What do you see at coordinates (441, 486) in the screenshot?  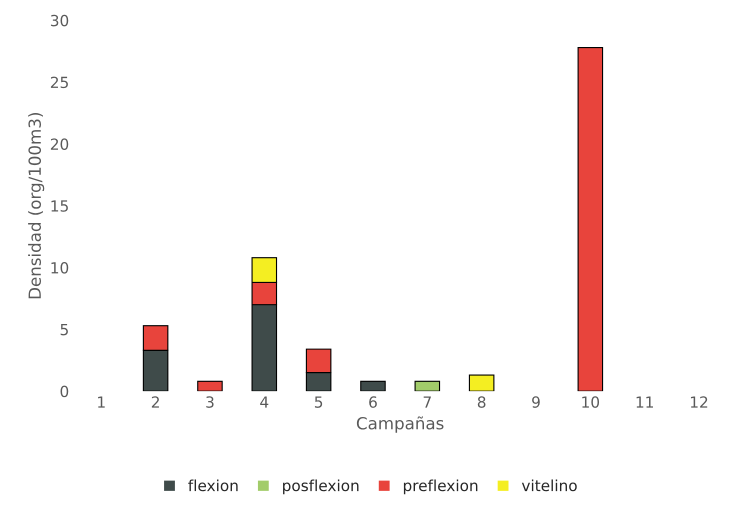 I see `legend-label: preflexion` at bounding box center [441, 486].